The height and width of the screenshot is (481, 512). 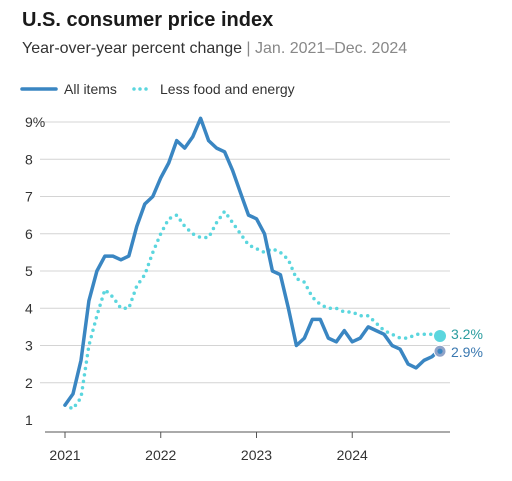 What do you see at coordinates (160, 455) in the screenshot?
I see `x-tick-label: 2022` at bounding box center [160, 455].